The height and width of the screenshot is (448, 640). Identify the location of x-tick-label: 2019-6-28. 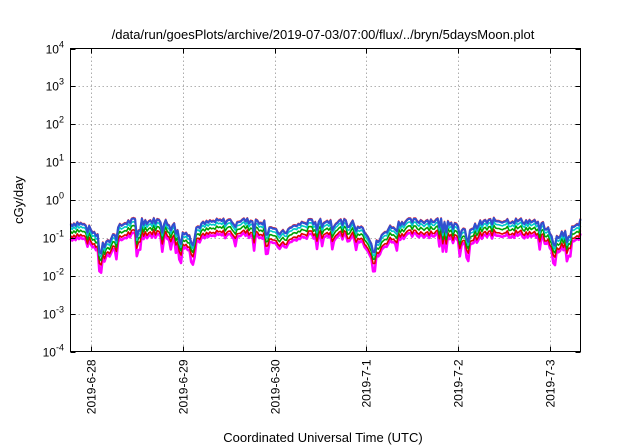
(92, 386).